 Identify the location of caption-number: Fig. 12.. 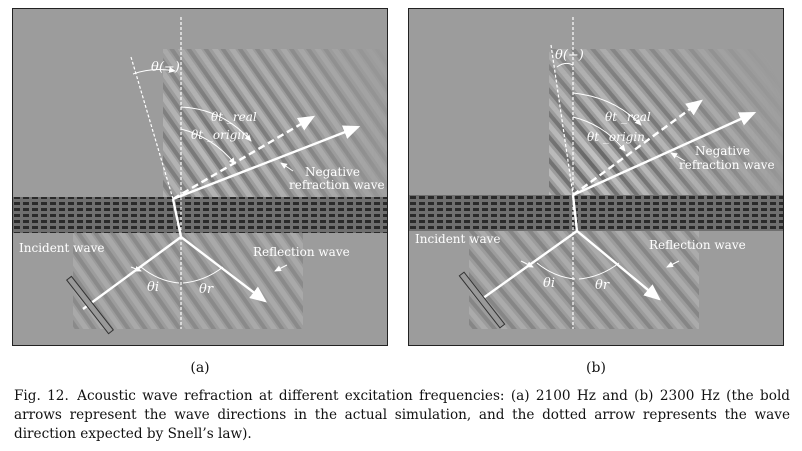
(41, 396).